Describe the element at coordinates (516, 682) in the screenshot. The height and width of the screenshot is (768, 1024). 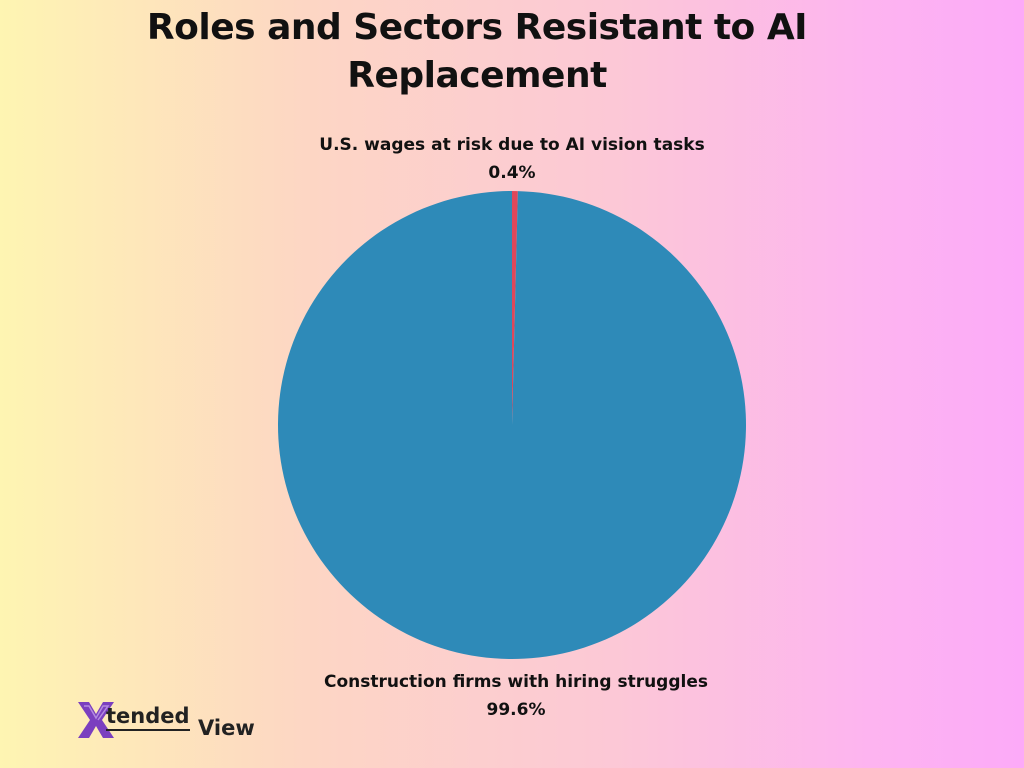
I see `slice-label-construction-firms: Construction firms with hiring struggles` at that location.